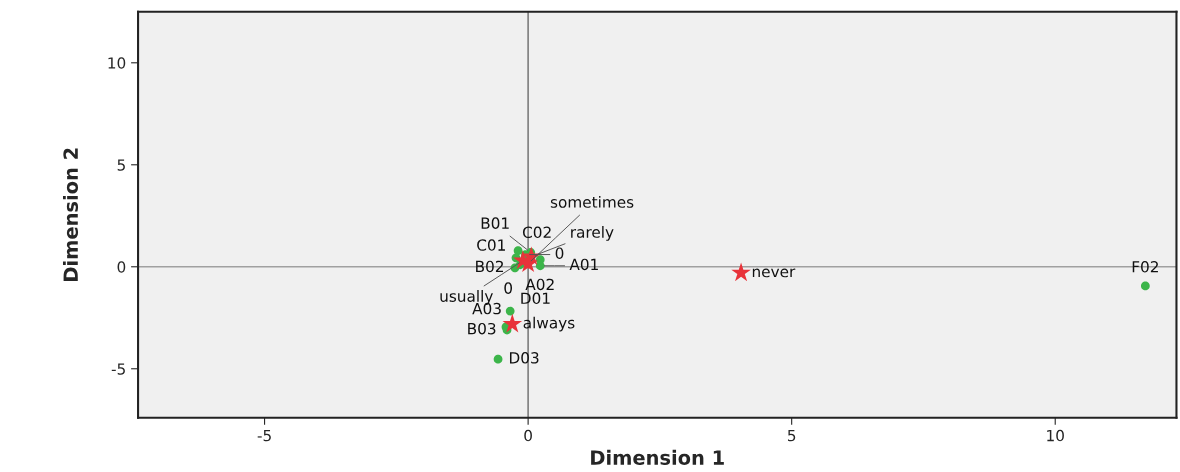  Describe the element at coordinates (536, 232) in the screenshot. I see `annotation: C02` at that location.